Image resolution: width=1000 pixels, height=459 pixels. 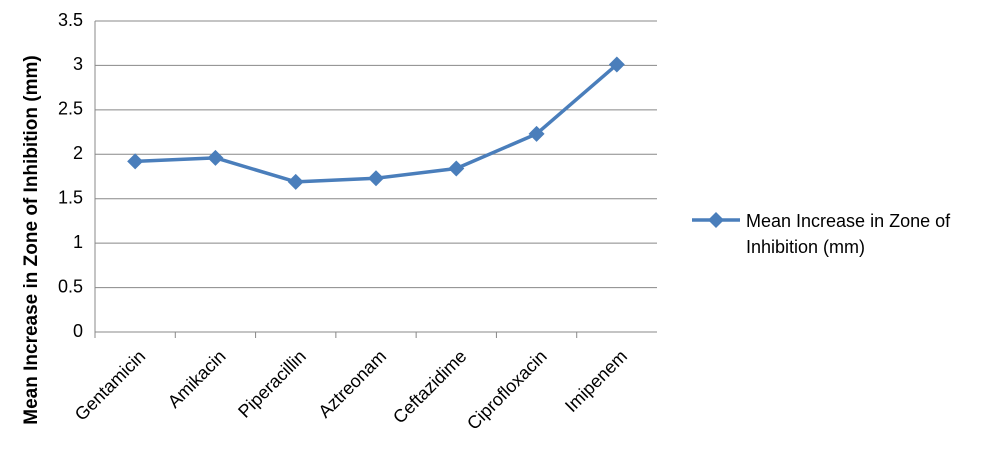 What do you see at coordinates (848, 234) in the screenshot?
I see `legend-label: Mean Increase in Zone of Inhibition (mm)` at bounding box center [848, 234].